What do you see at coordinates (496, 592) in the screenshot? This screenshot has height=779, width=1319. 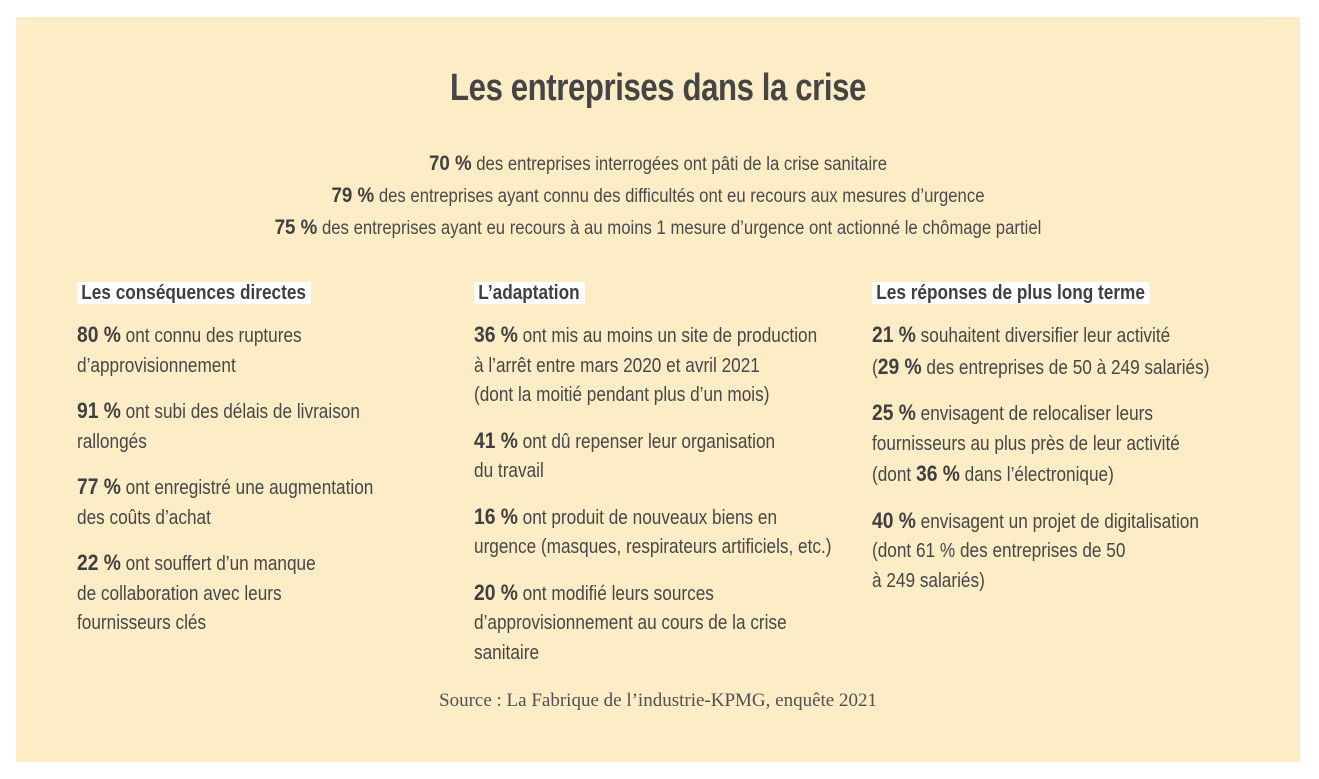 I see `stat-percent: 20 %` at bounding box center [496, 592].